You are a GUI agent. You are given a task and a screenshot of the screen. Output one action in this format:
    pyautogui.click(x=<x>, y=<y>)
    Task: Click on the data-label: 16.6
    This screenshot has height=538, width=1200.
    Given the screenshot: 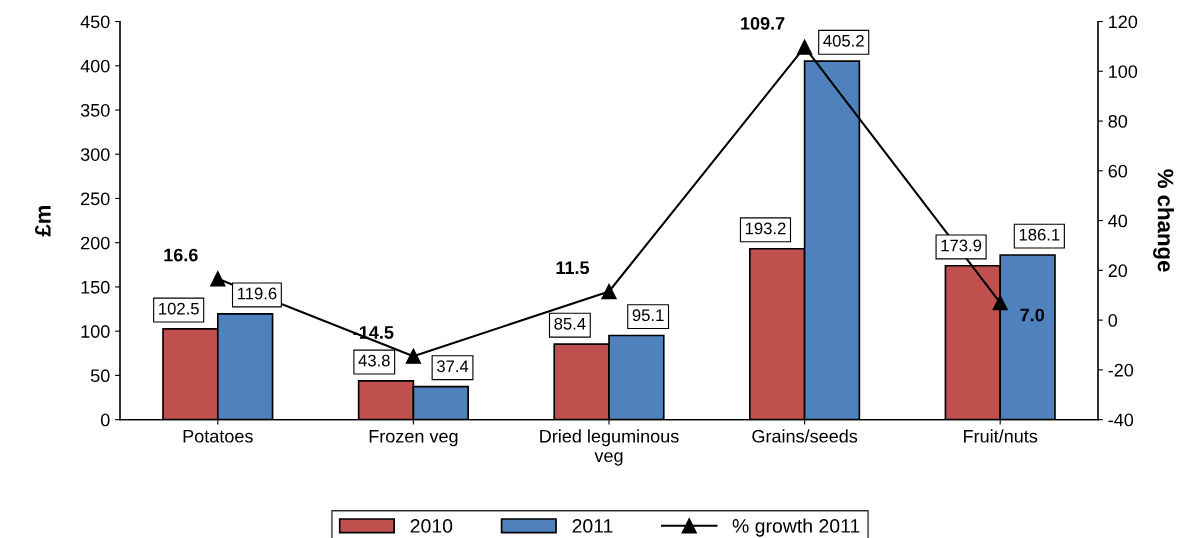 What is the action you would take?
    pyautogui.click(x=181, y=255)
    